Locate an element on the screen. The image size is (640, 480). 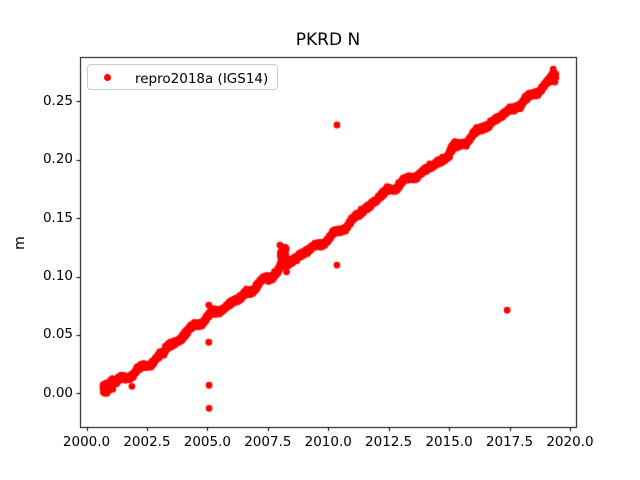
legend: repro2018a (IGS14) is located at coordinates (182, 77).